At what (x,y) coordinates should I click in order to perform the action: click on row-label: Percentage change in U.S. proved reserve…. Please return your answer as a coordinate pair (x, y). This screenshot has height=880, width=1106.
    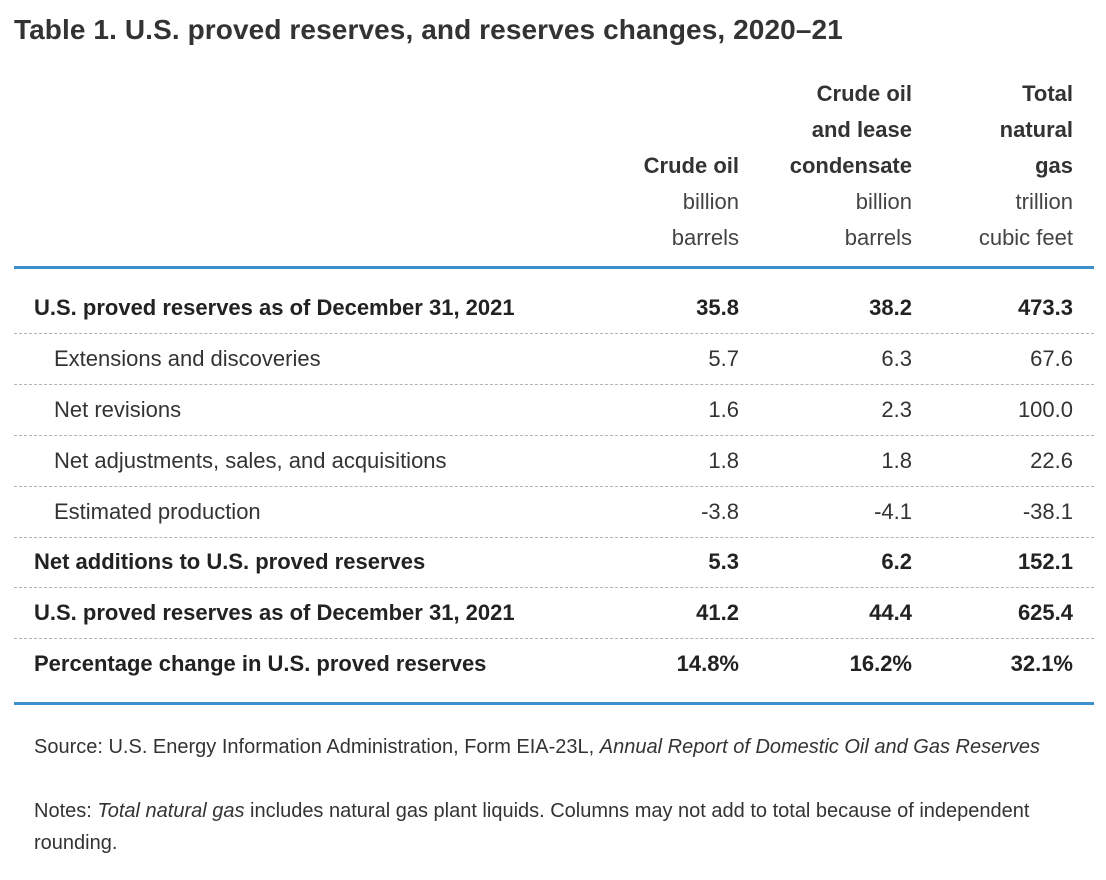
    Looking at the image, I should click on (260, 663).